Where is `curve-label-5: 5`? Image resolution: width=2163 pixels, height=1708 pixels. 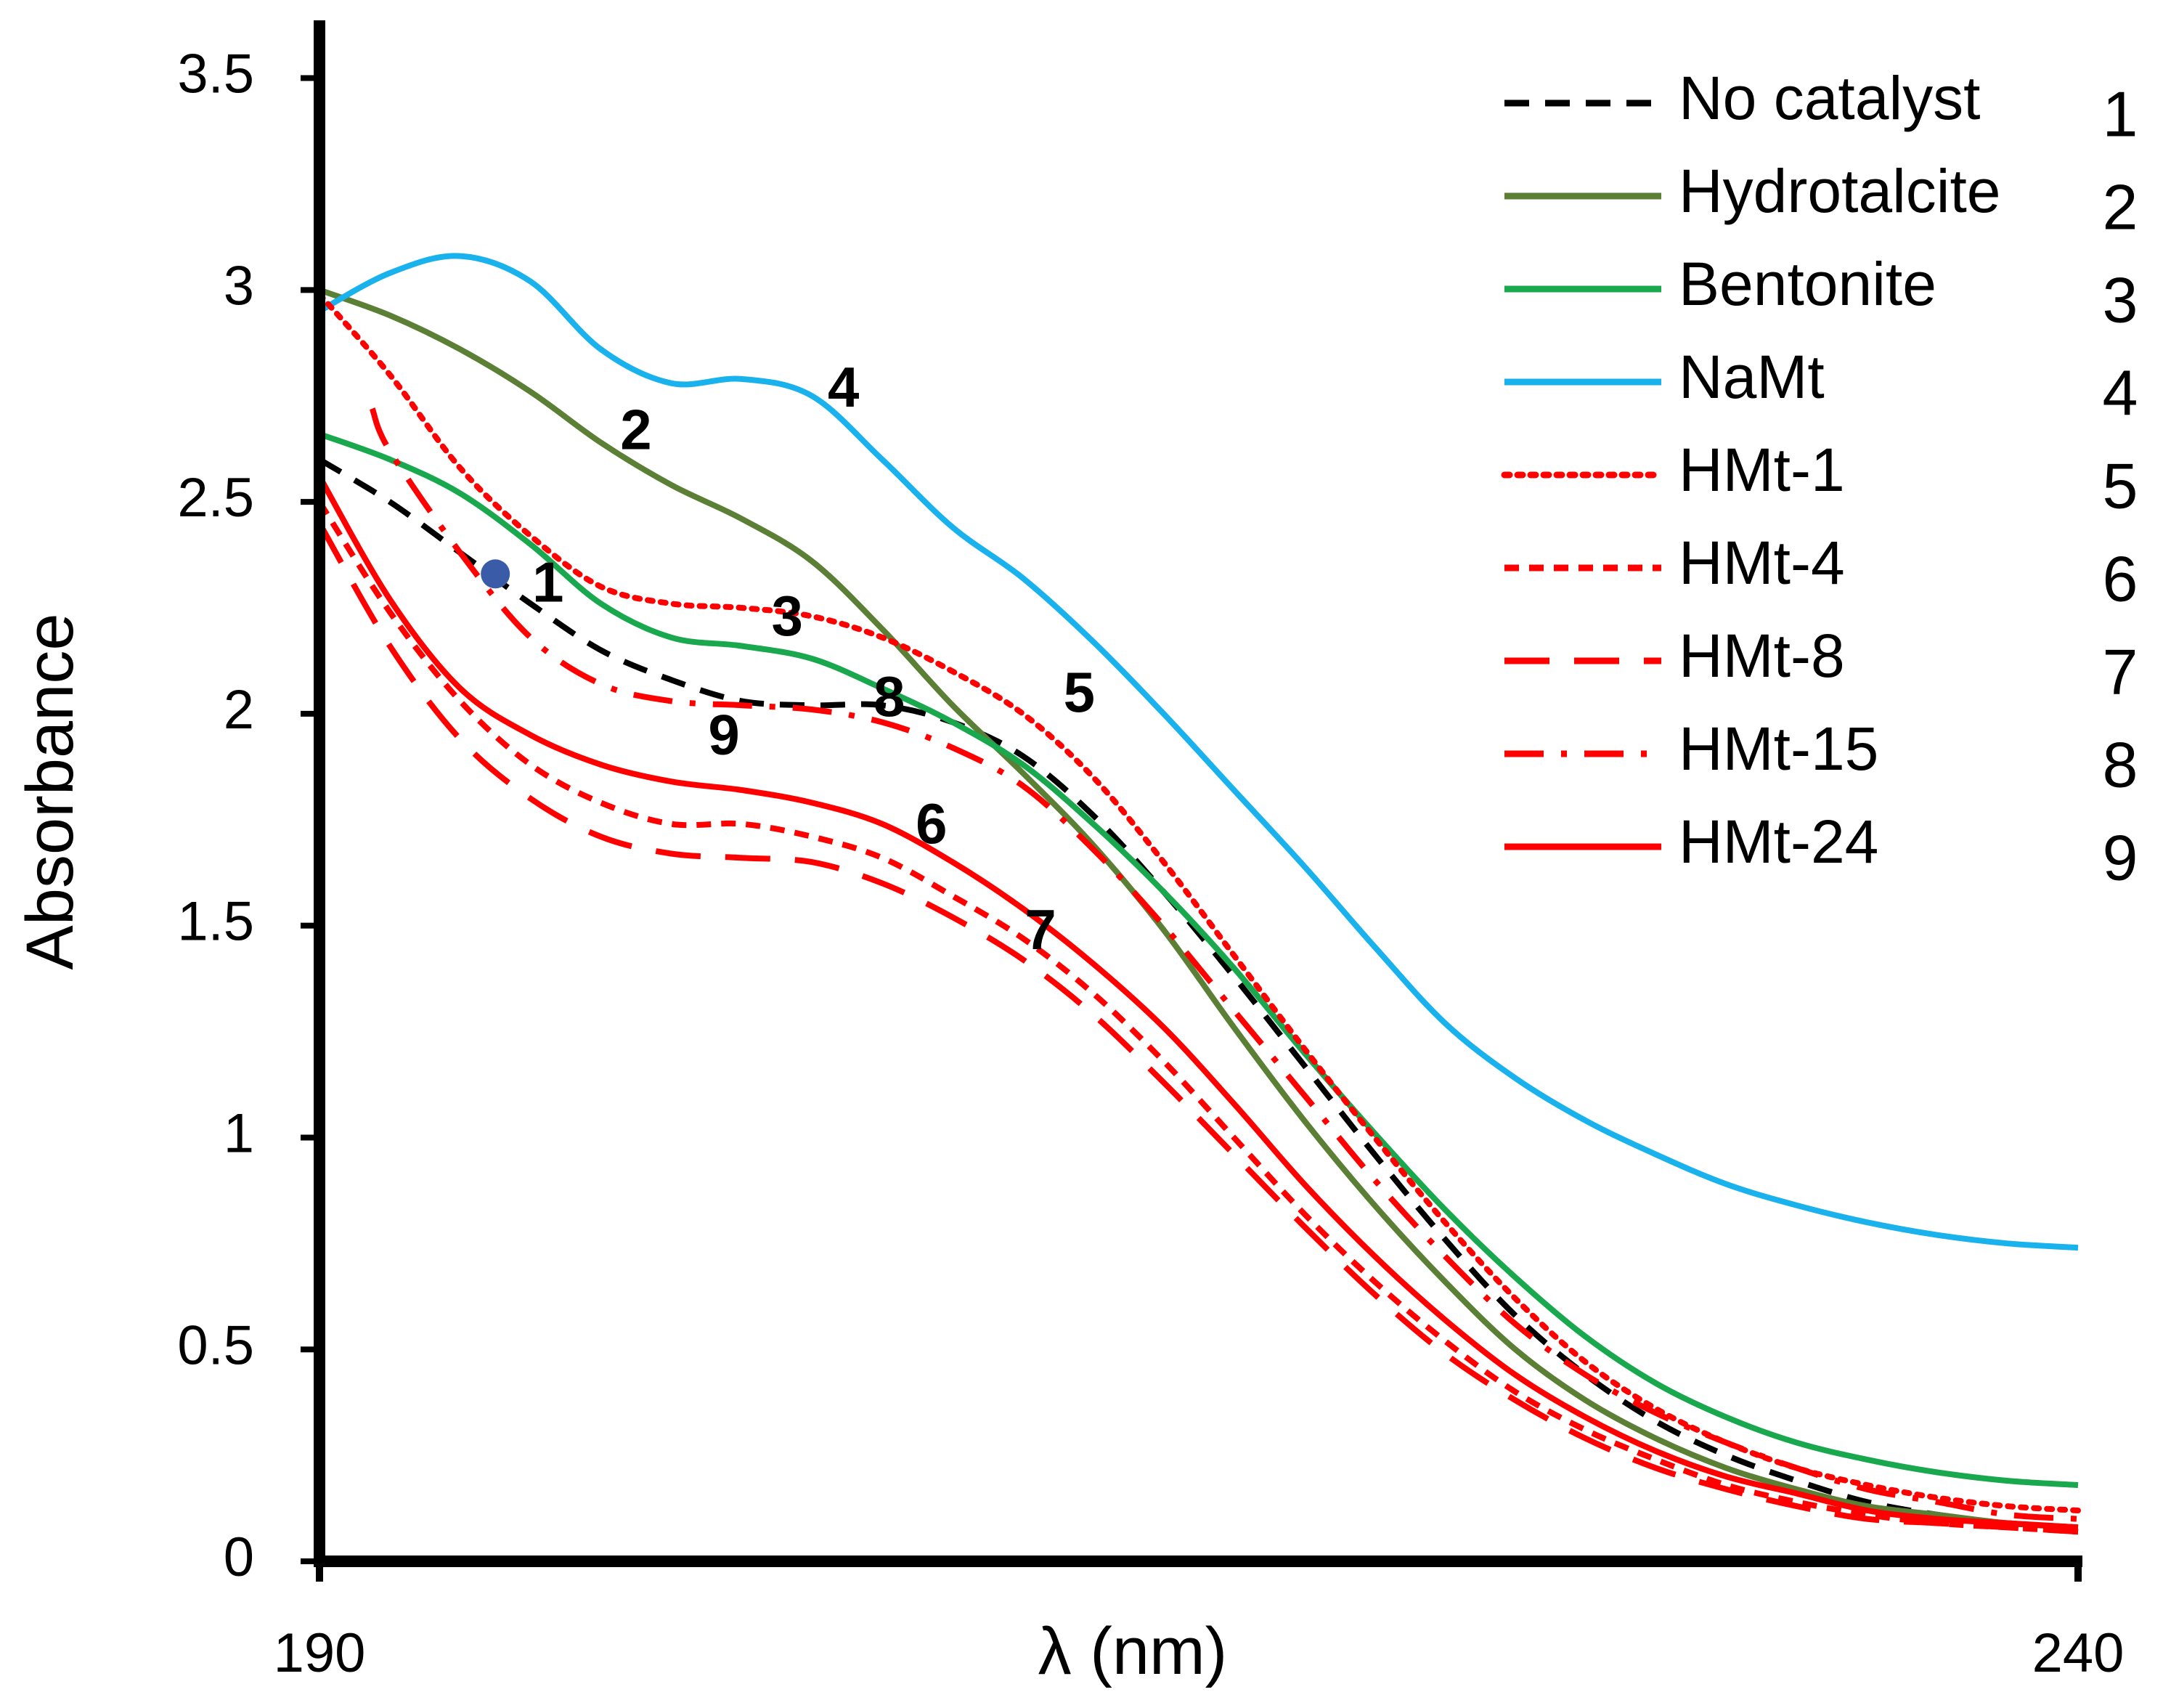 curve-label-5: 5 is located at coordinates (1079, 692).